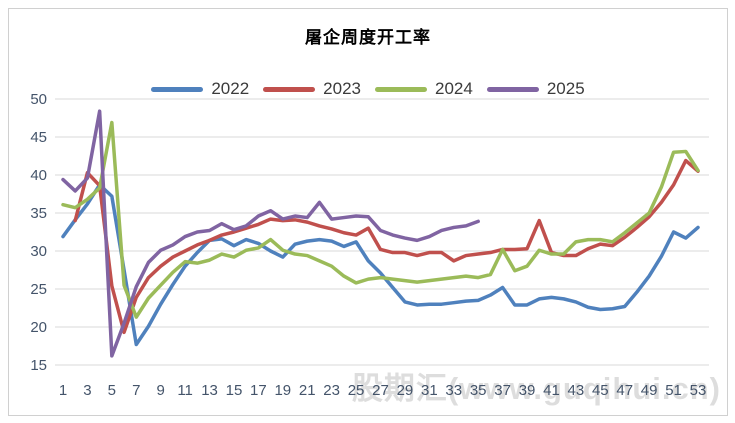  I want to click on legend-item-2022: 2022, so click(200, 89).